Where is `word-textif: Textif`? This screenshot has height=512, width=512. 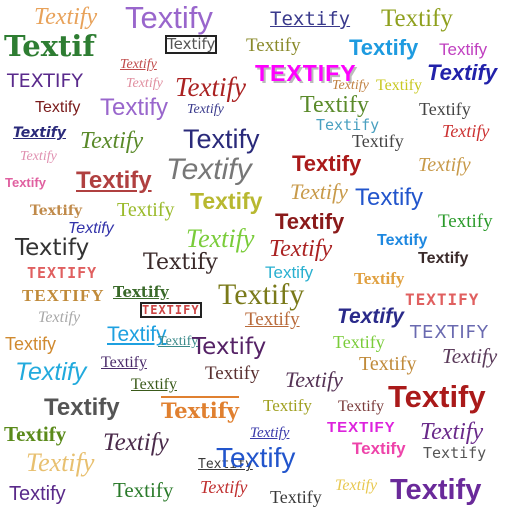
word-textif: Textif is located at coordinates (49, 46).